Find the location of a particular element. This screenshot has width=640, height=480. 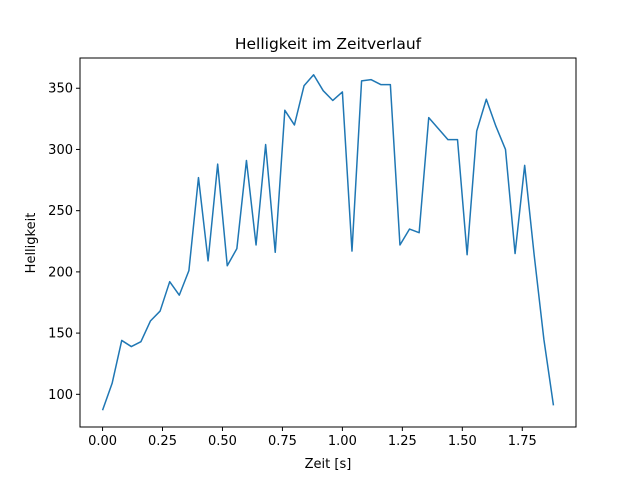

y-tick-label: 250 is located at coordinates (60, 211).